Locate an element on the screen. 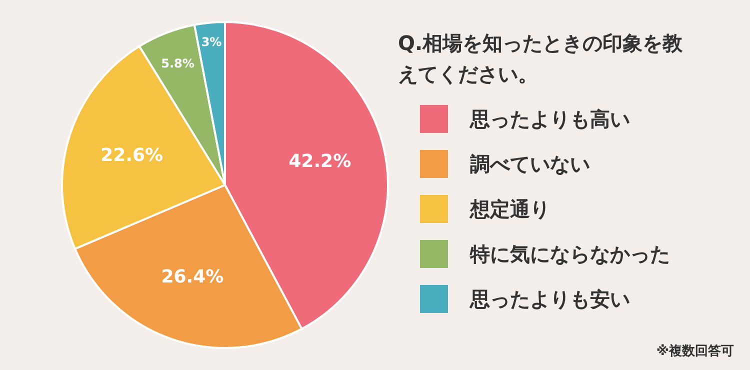 The image size is (750, 370). data-label: 42.2% is located at coordinates (320, 161).